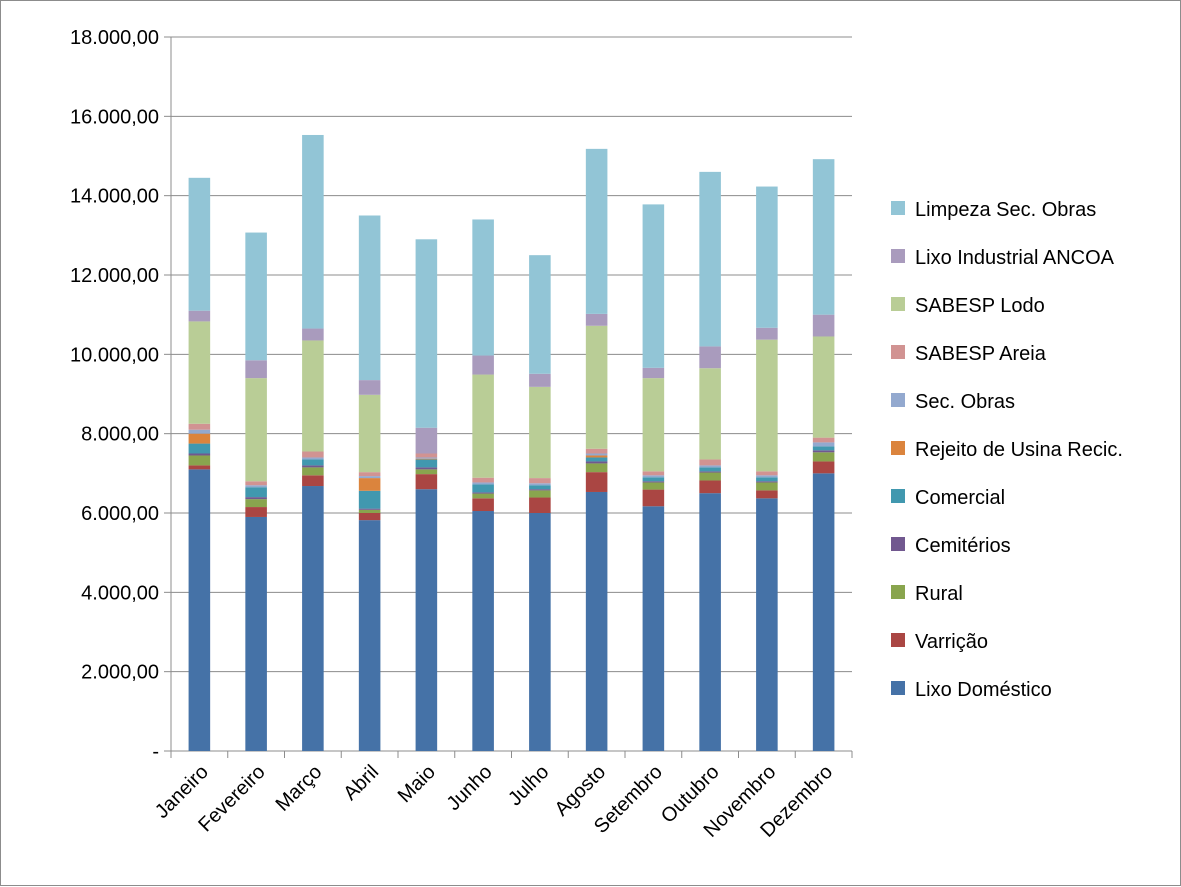 The width and height of the screenshot is (1181, 887). Describe the element at coordinates (981, 354) in the screenshot. I see `legend-label: SABESP Areia` at that location.